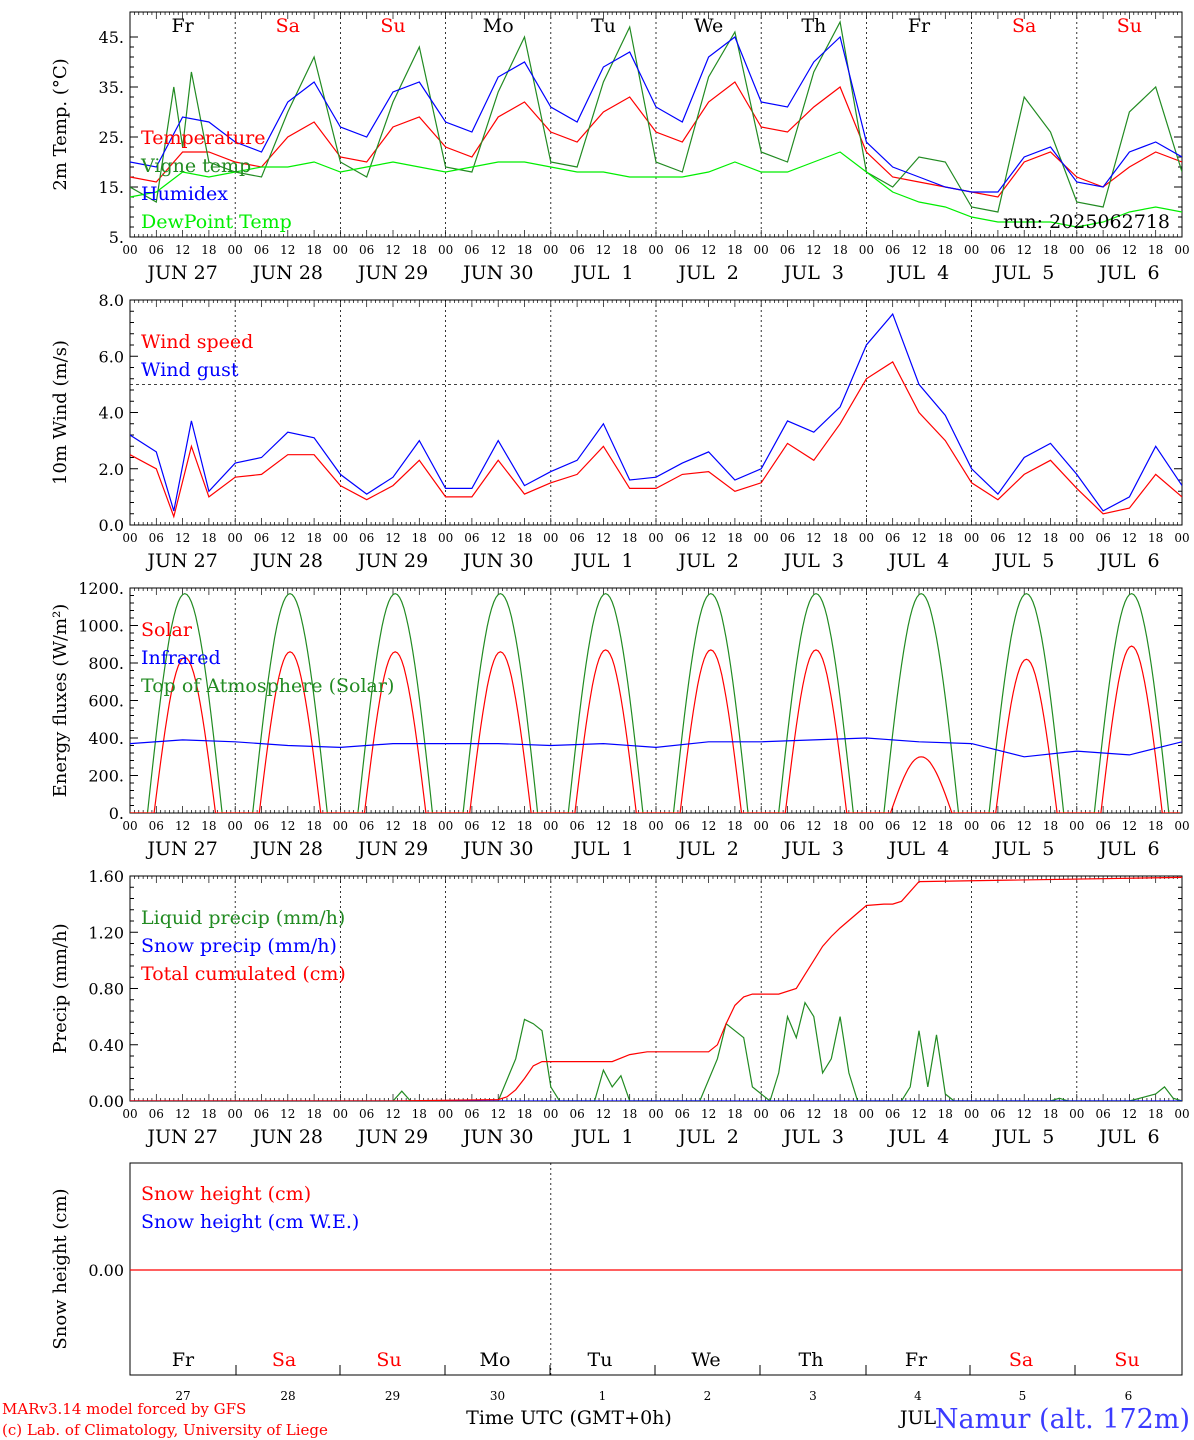  I want to click on day-number-label: 5, so click(1023, 1396).